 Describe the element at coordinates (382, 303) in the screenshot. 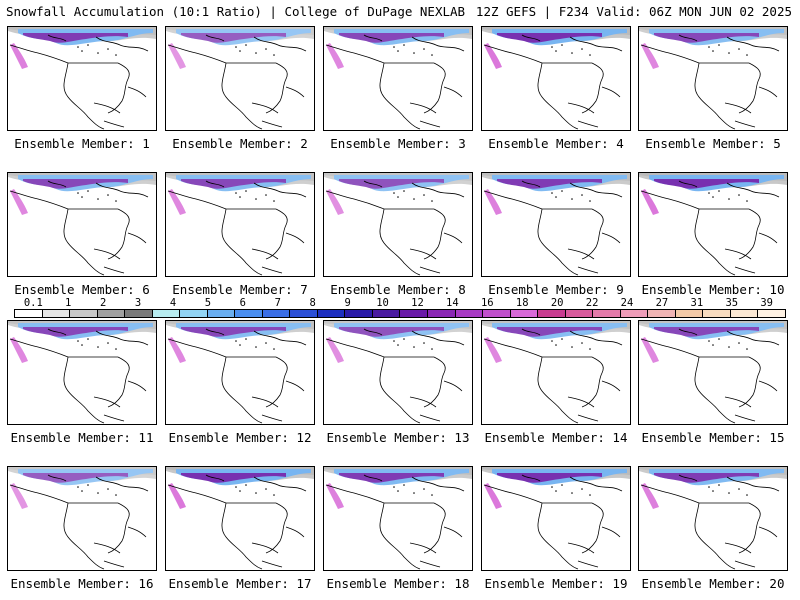

I see `legend-tick-label: 10` at that location.